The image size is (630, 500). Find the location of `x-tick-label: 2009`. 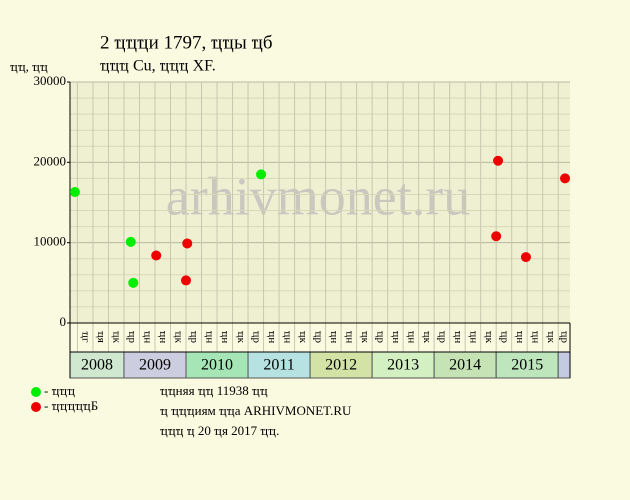

x-tick-label: 2009 is located at coordinates (155, 365).